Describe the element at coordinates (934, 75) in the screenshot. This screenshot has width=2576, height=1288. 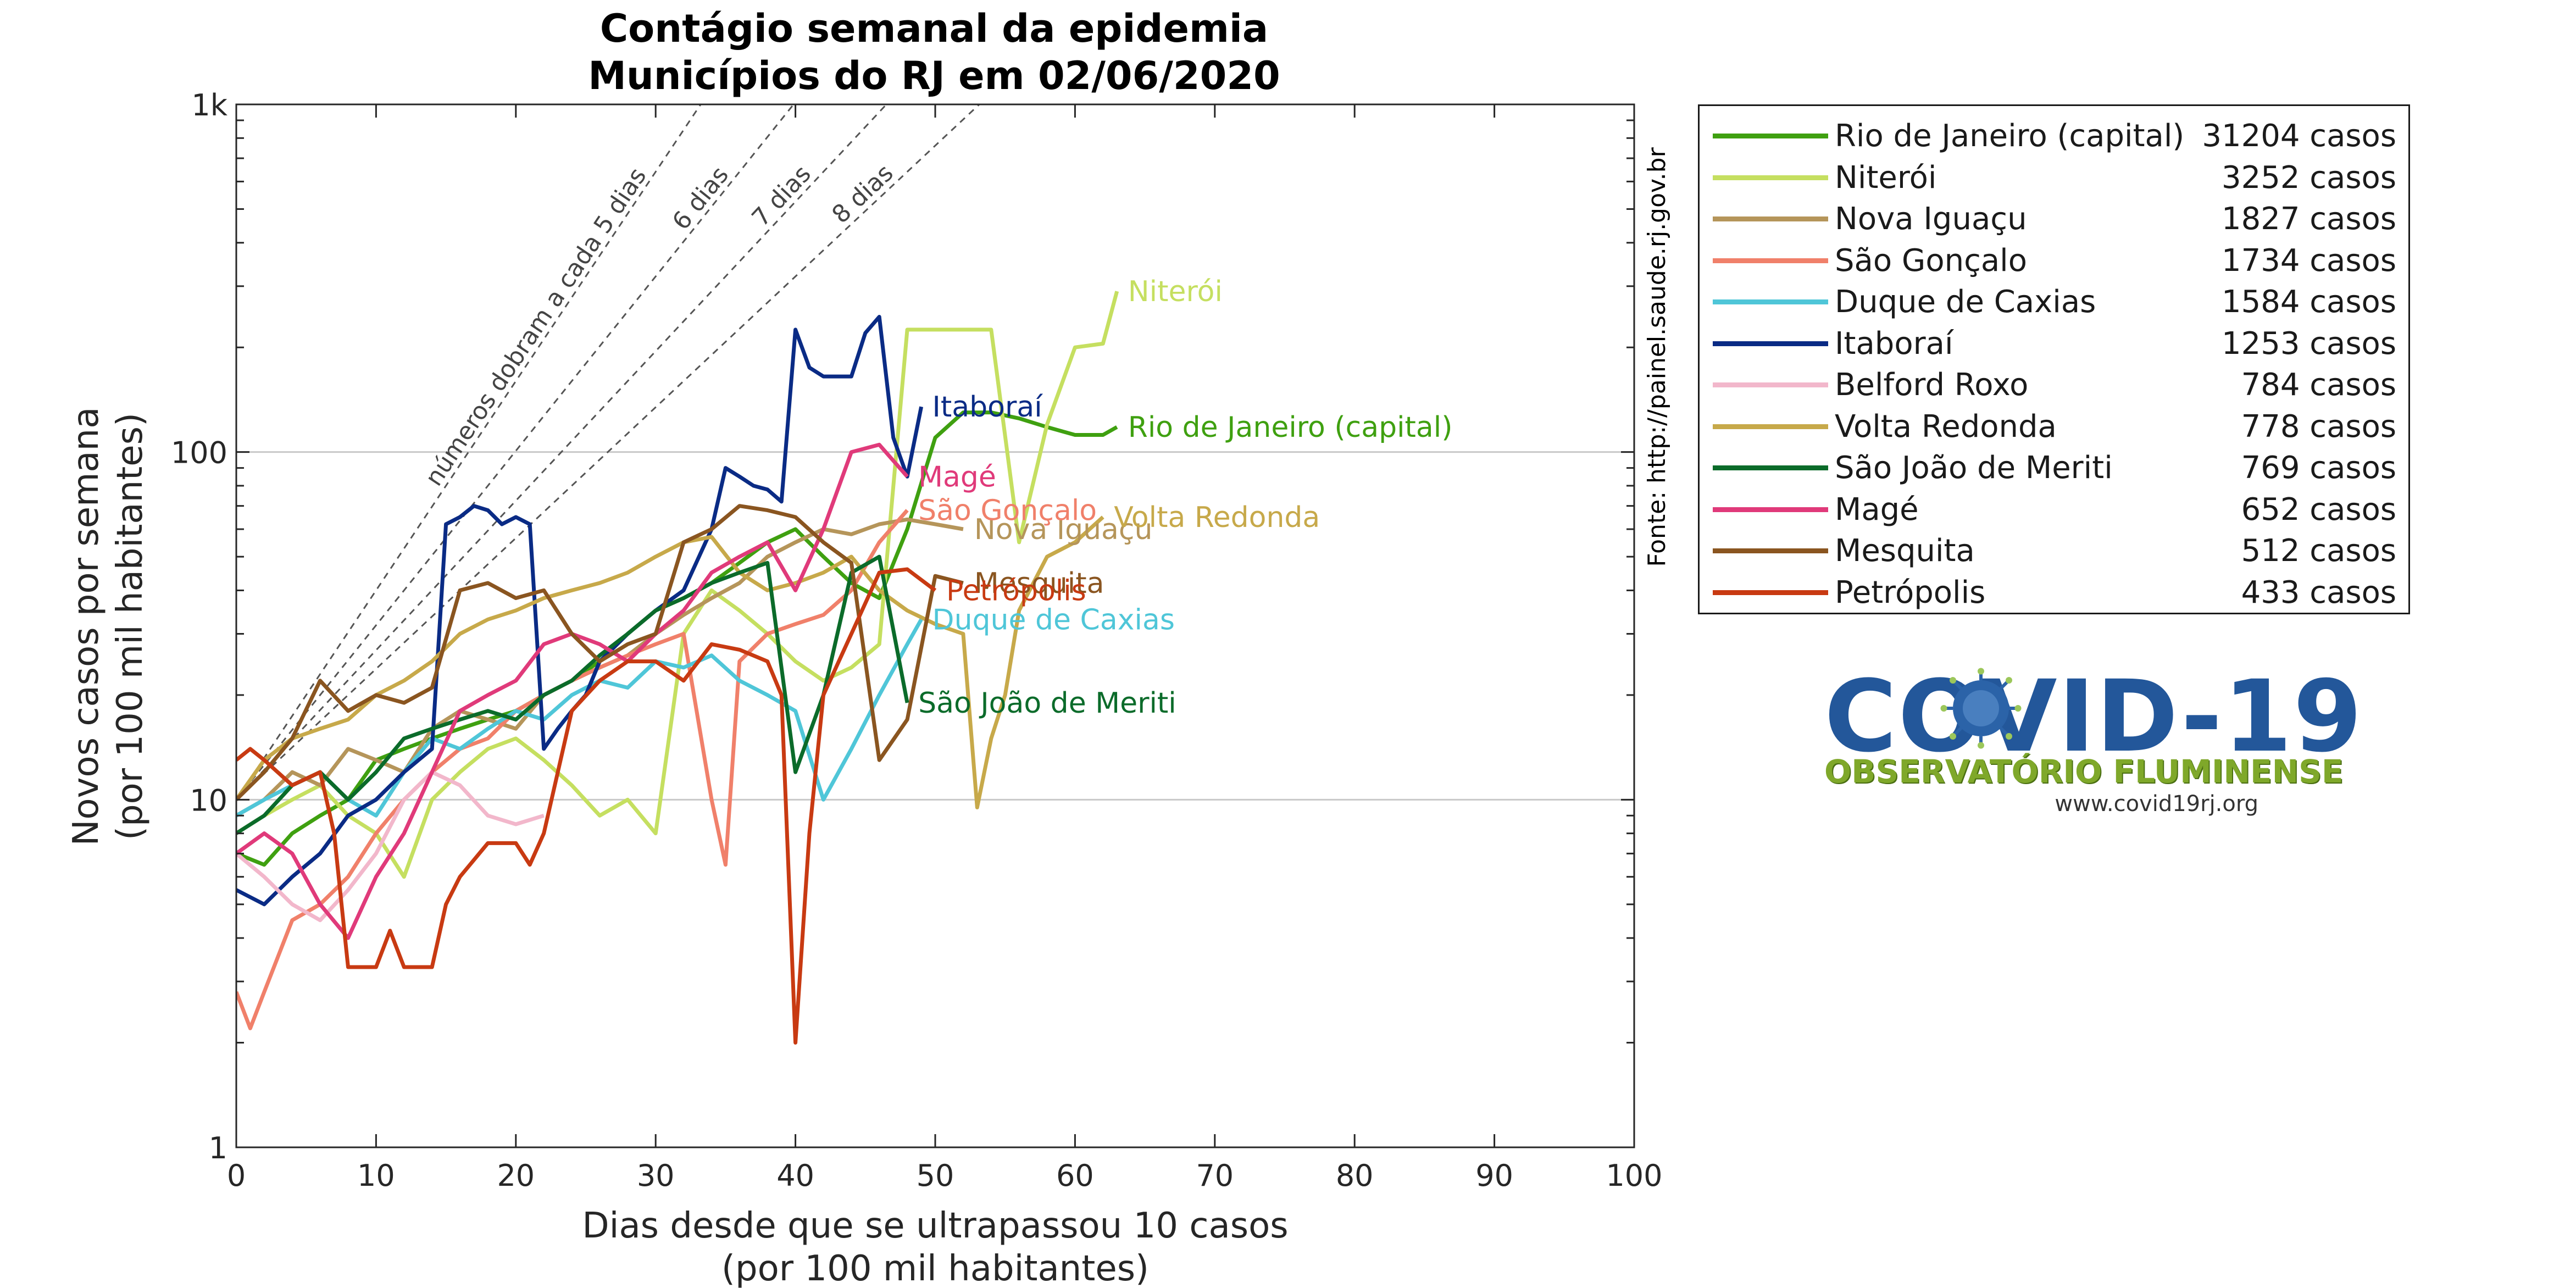
I see `chart-subtitle: Municípios do RJ em 02/06/2020` at that location.